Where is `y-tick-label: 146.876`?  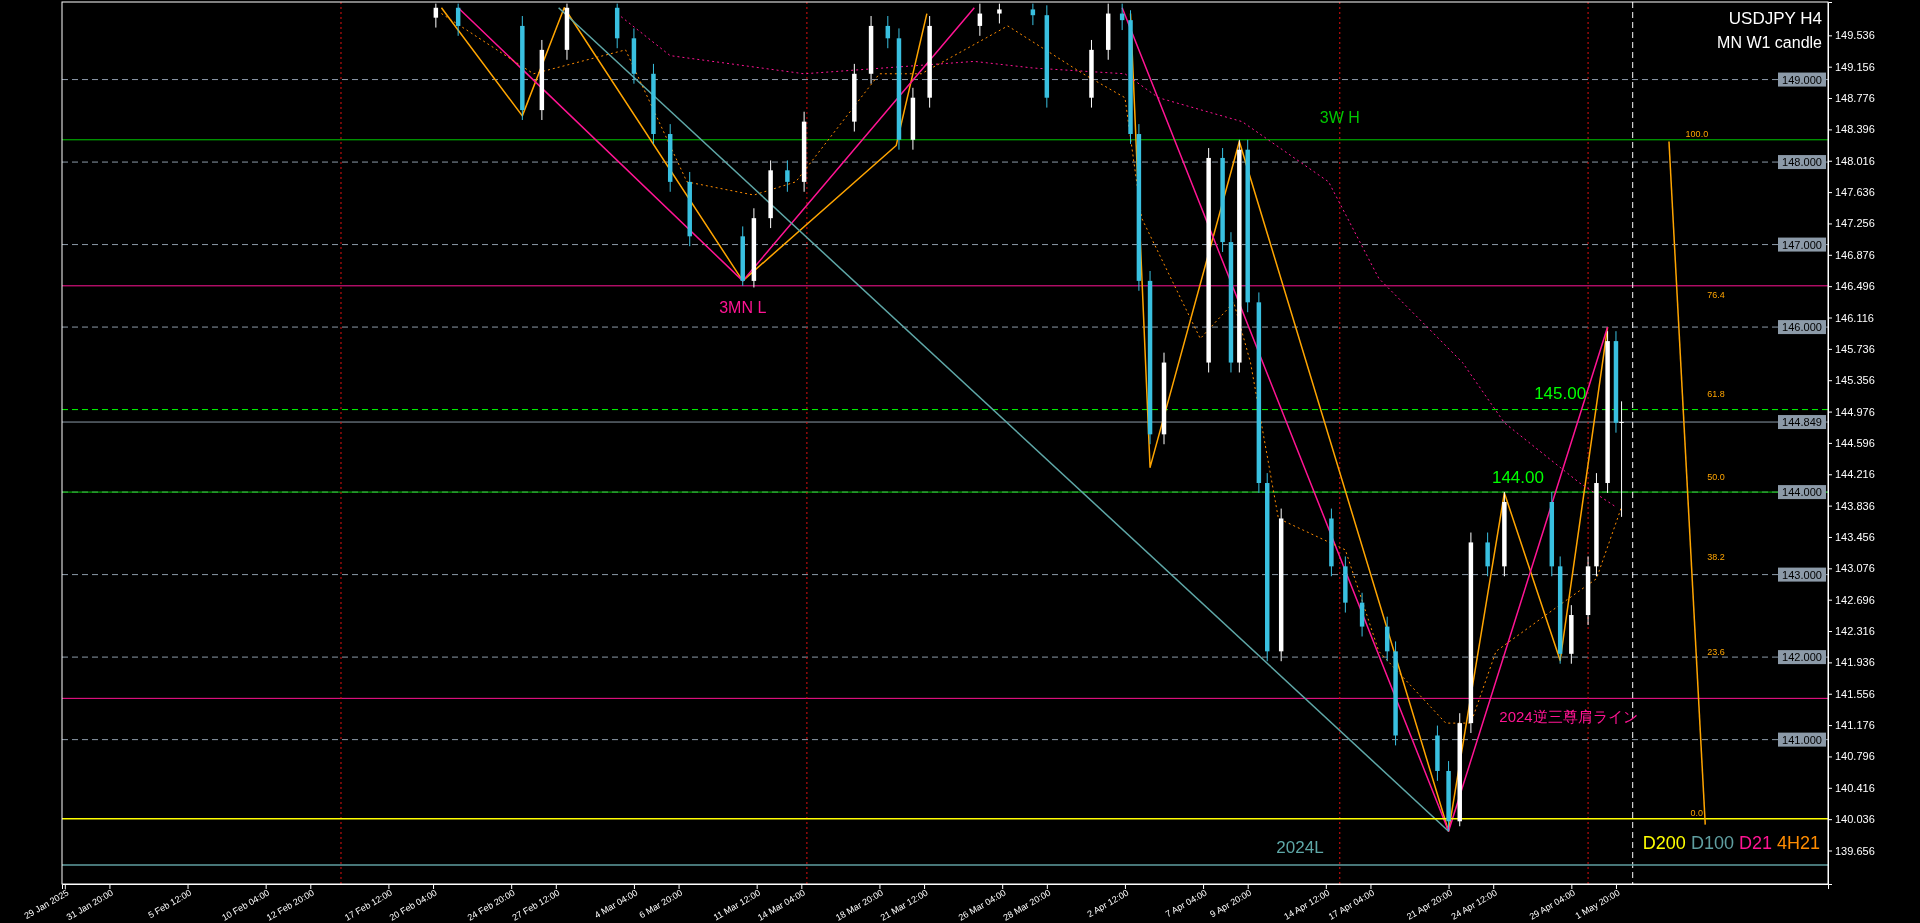
y-tick-label: 146.876 is located at coordinates (1855, 254).